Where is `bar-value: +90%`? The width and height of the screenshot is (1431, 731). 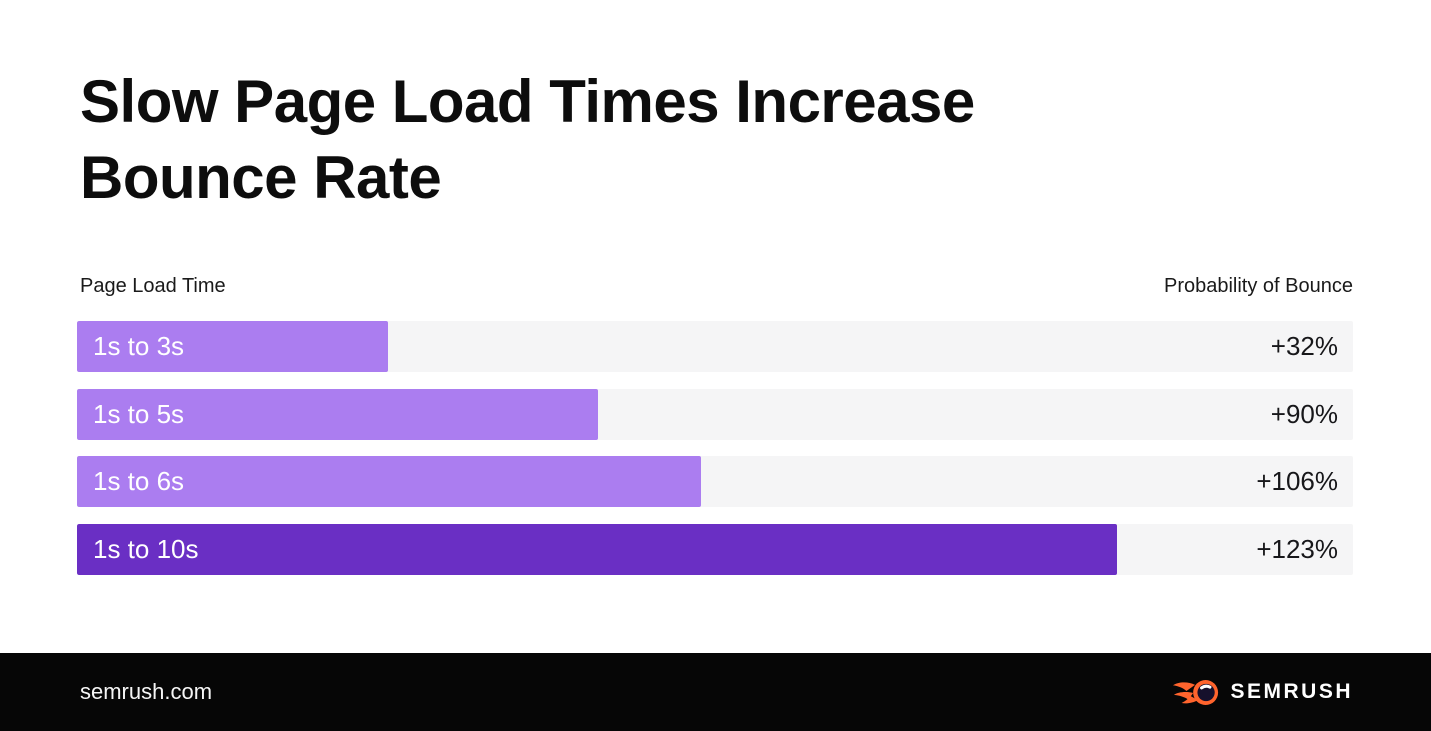
bar-value: +90% is located at coordinates (1304, 413).